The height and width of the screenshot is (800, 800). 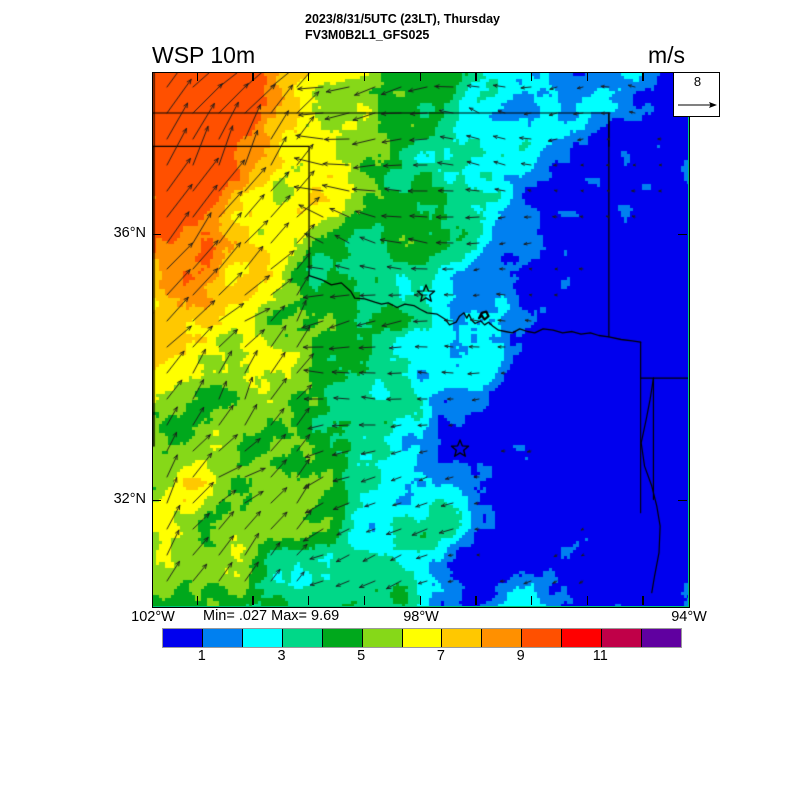 What do you see at coordinates (367, 35) in the screenshot?
I see `model-line: FV3M0B2L1_GFS025` at bounding box center [367, 35].